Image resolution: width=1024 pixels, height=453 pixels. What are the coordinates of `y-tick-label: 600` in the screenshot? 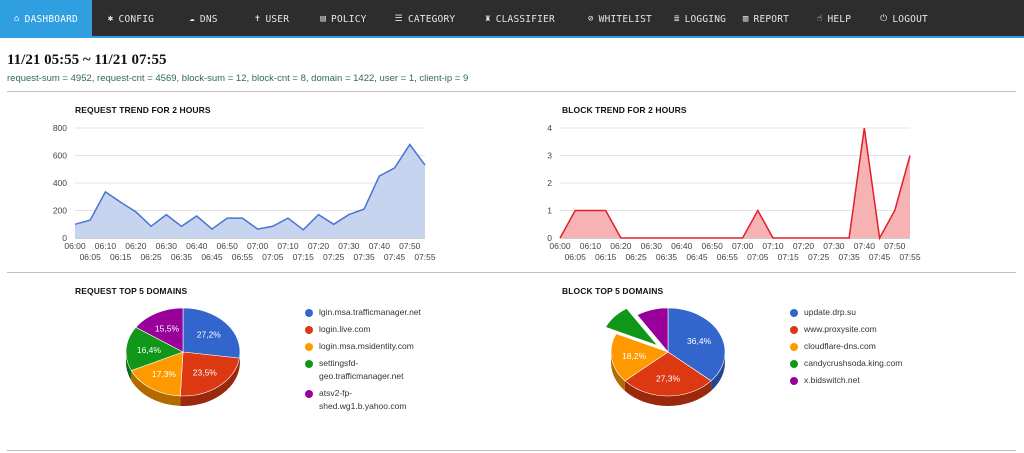 It's located at (60, 156).